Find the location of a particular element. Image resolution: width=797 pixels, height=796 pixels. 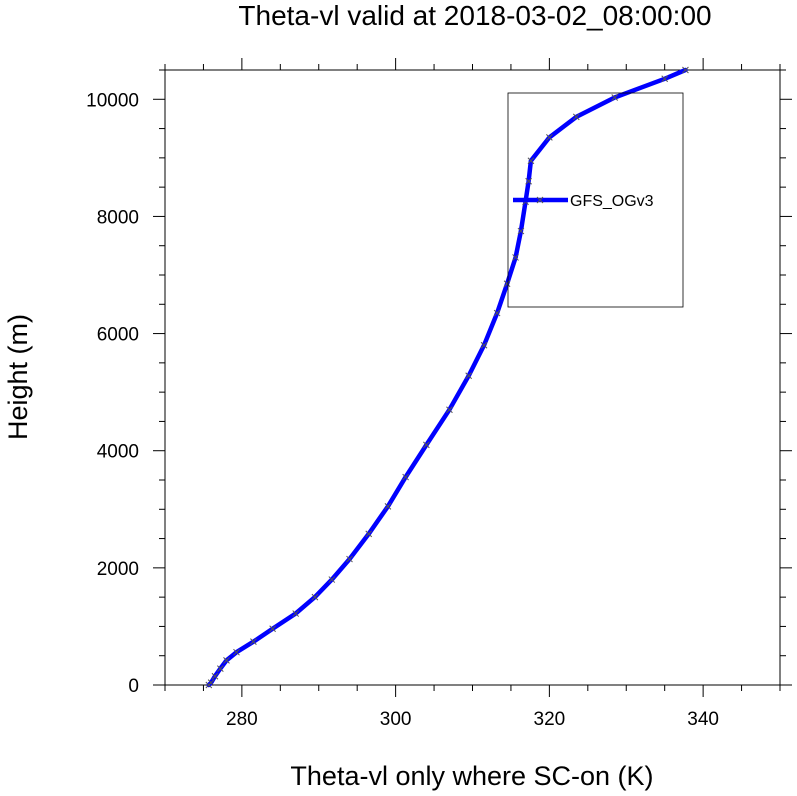

x-tick-label: 340 is located at coordinates (703, 719).